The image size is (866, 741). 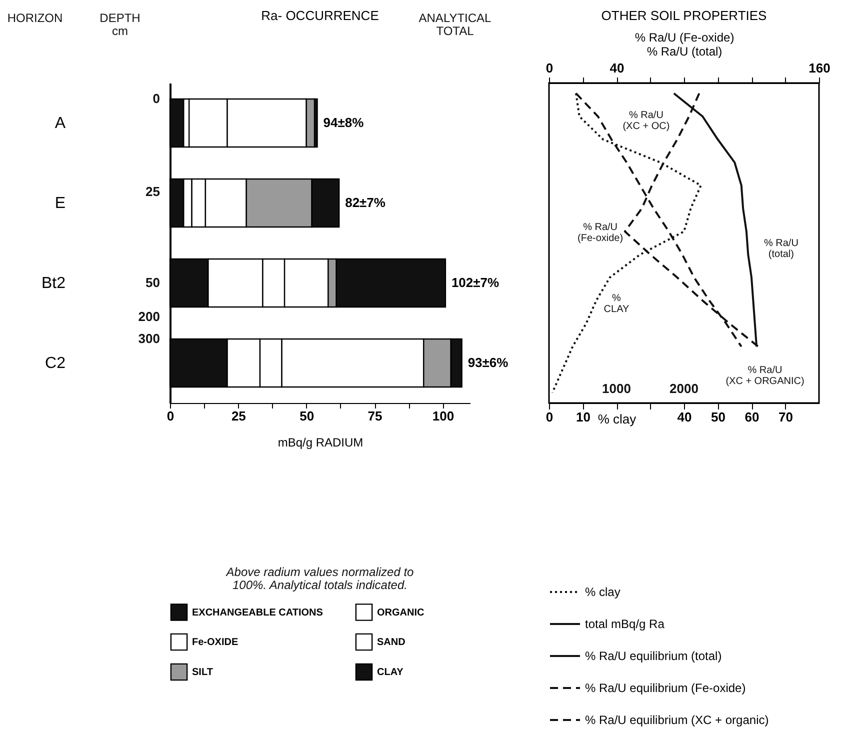 I want to click on text: ANALYTICAL TOTAL, so click(x=455, y=24).